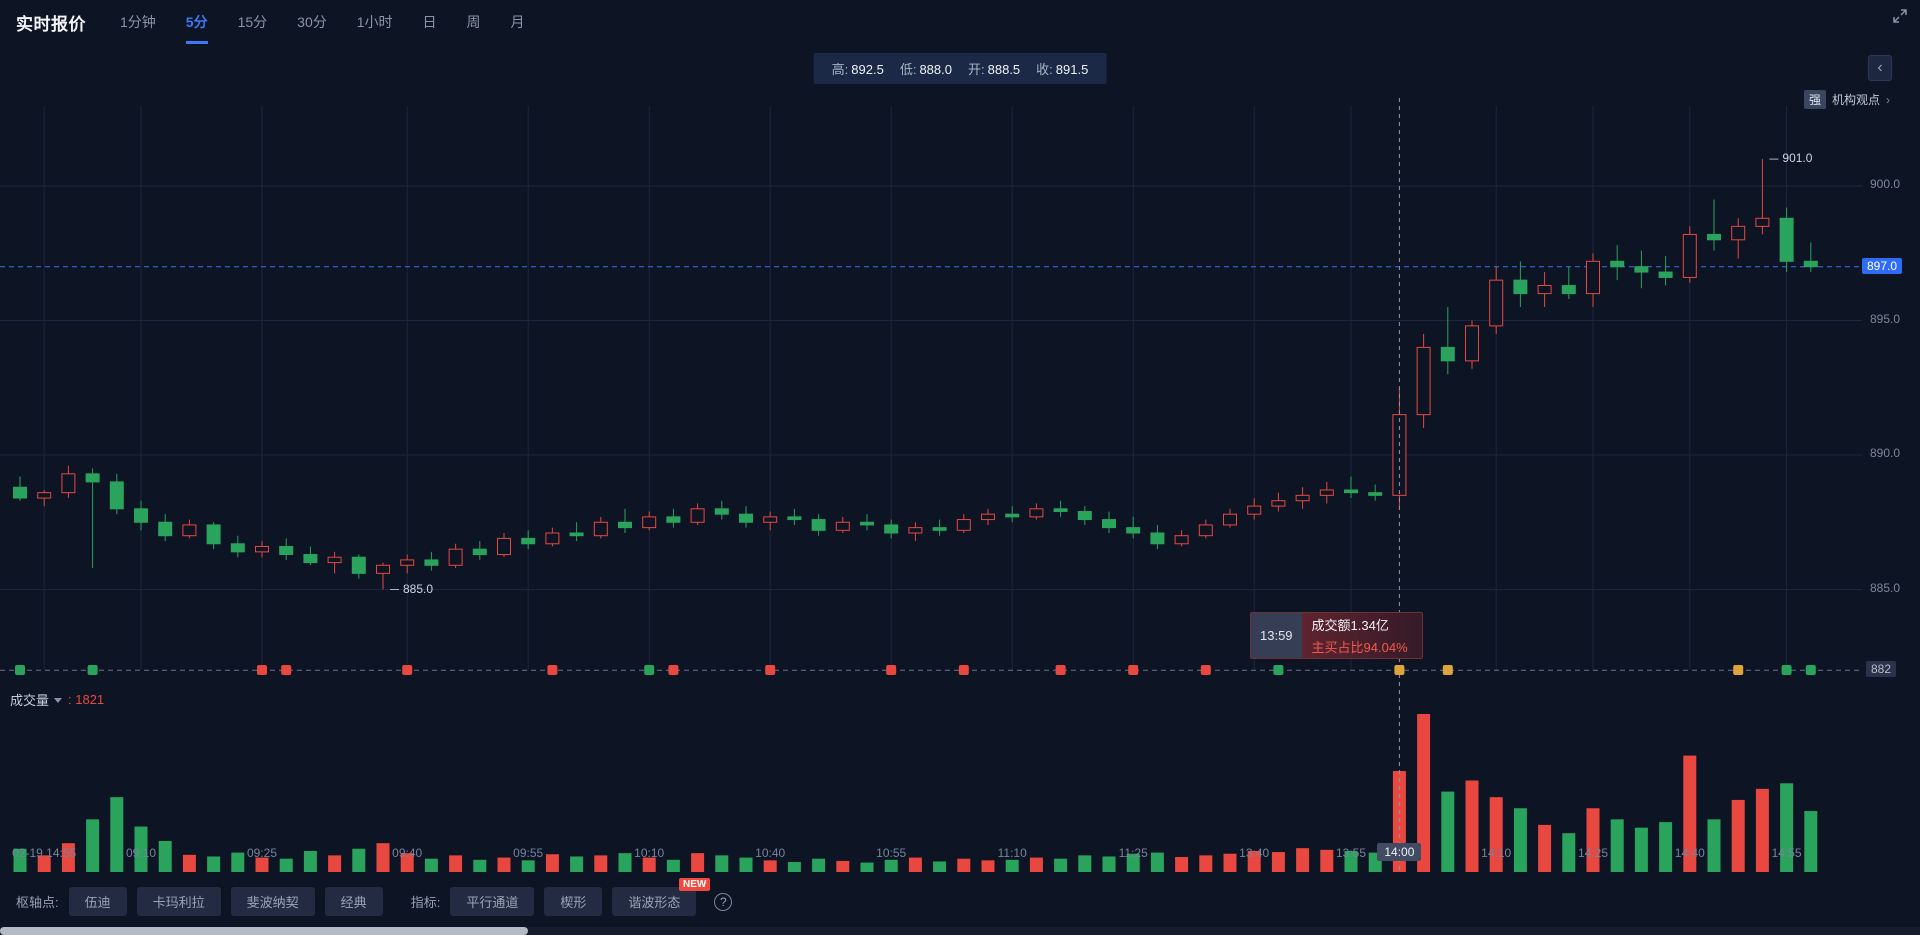 The image size is (1920, 935). What do you see at coordinates (960, 931) in the screenshot?
I see `horizontal-scrollbar` at bounding box center [960, 931].